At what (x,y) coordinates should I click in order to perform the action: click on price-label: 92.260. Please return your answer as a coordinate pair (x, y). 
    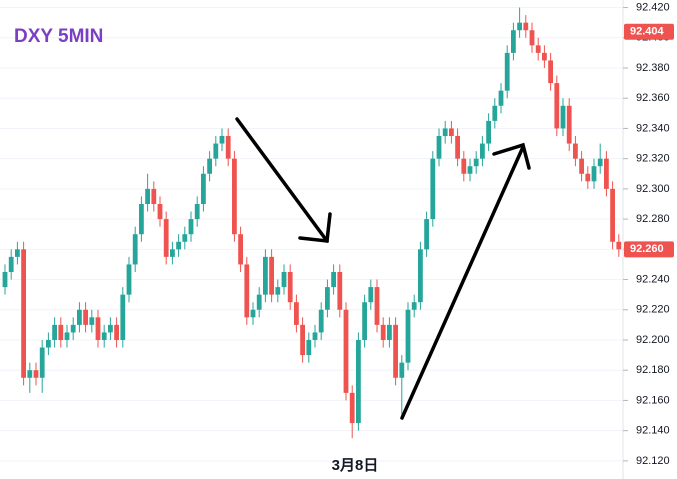
    Looking at the image, I should click on (647, 249).